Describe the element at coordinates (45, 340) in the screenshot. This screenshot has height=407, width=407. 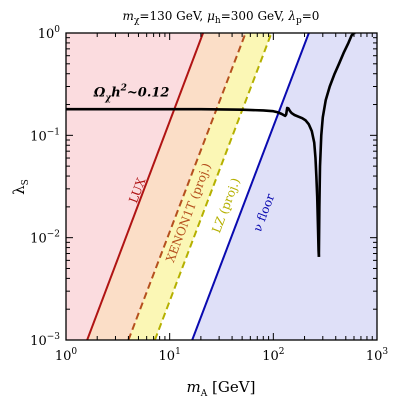
I see `y-tick-label: 10⁻³` at that location.